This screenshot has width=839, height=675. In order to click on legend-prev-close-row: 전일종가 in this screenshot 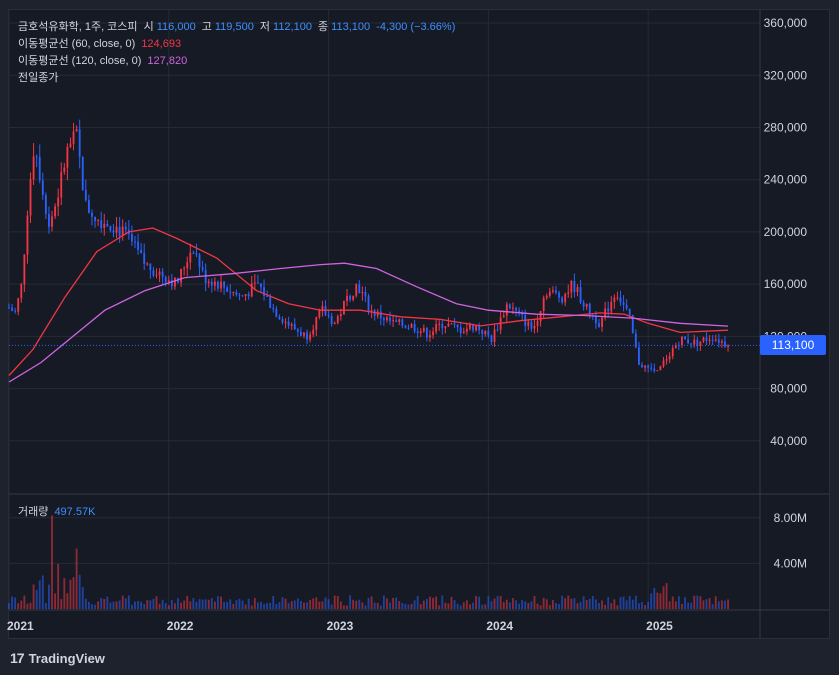, I will do `click(39, 78)`.